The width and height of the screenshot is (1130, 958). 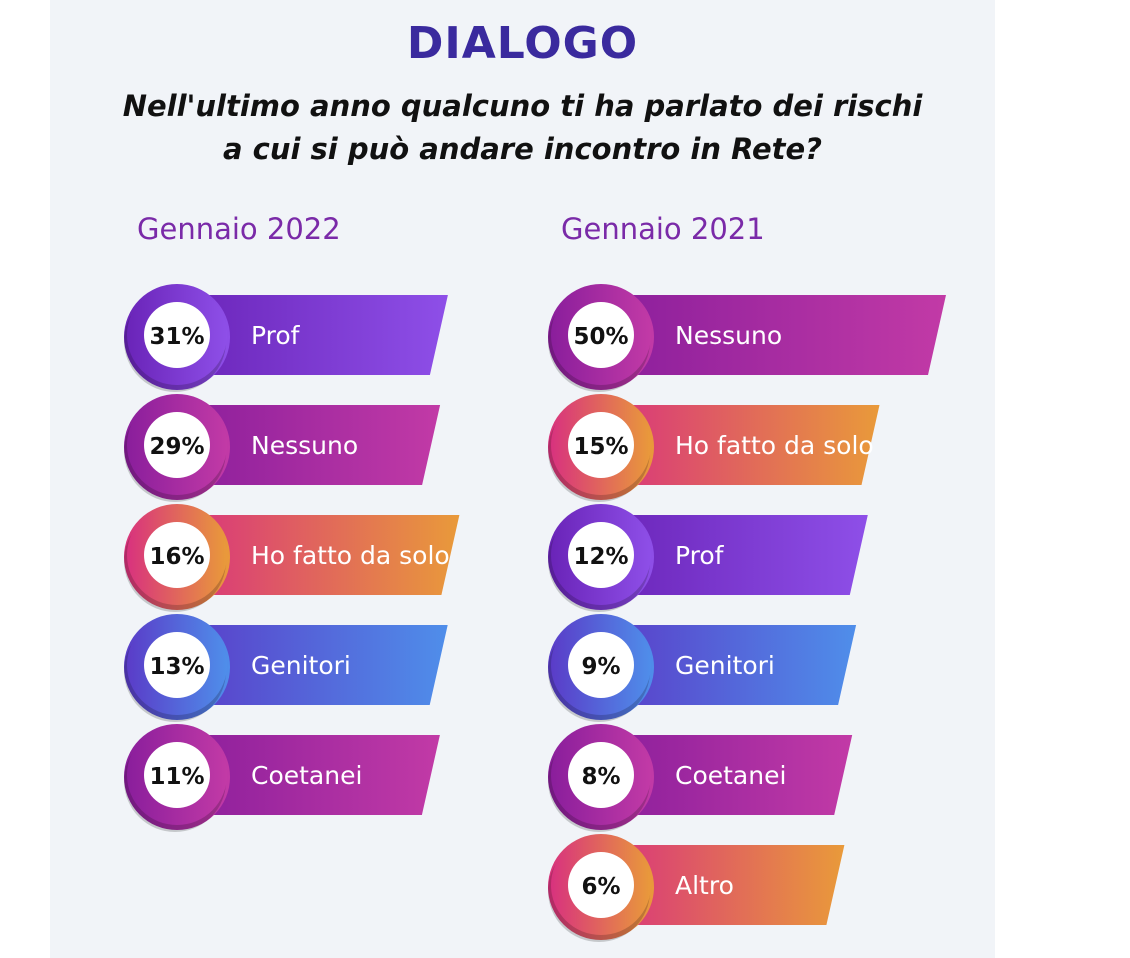 I want to click on bar-item-genitori: 9% Genitori, so click(x=702, y=668).